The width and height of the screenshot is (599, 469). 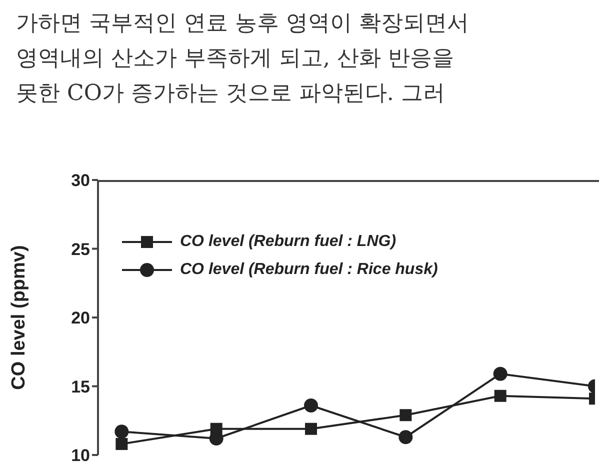 What do you see at coordinates (309, 270) in the screenshot?
I see `legend-label: CO level (Reburn fuel : Rice husk)` at bounding box center [309, 270].